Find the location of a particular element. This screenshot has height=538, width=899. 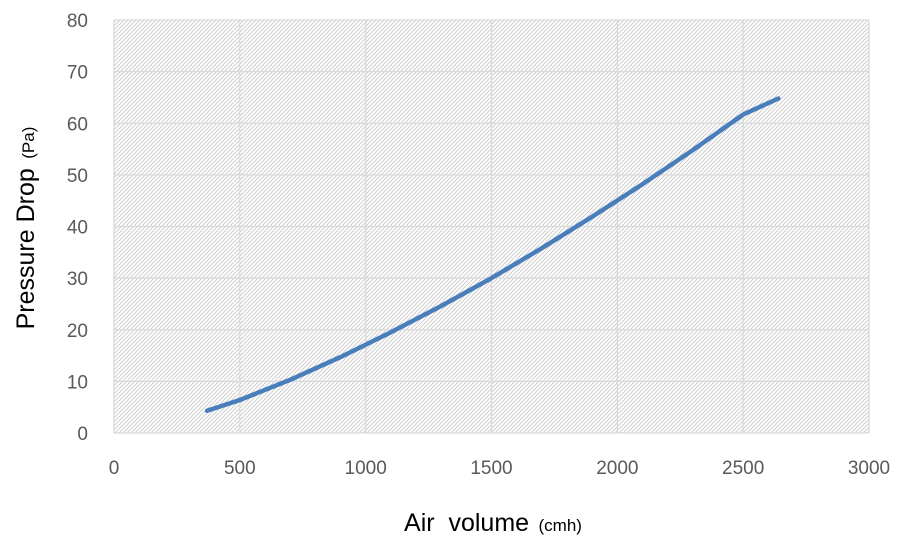

y-axis-title: Pressure Drop (Pa) is located at coordinates (26, 228).